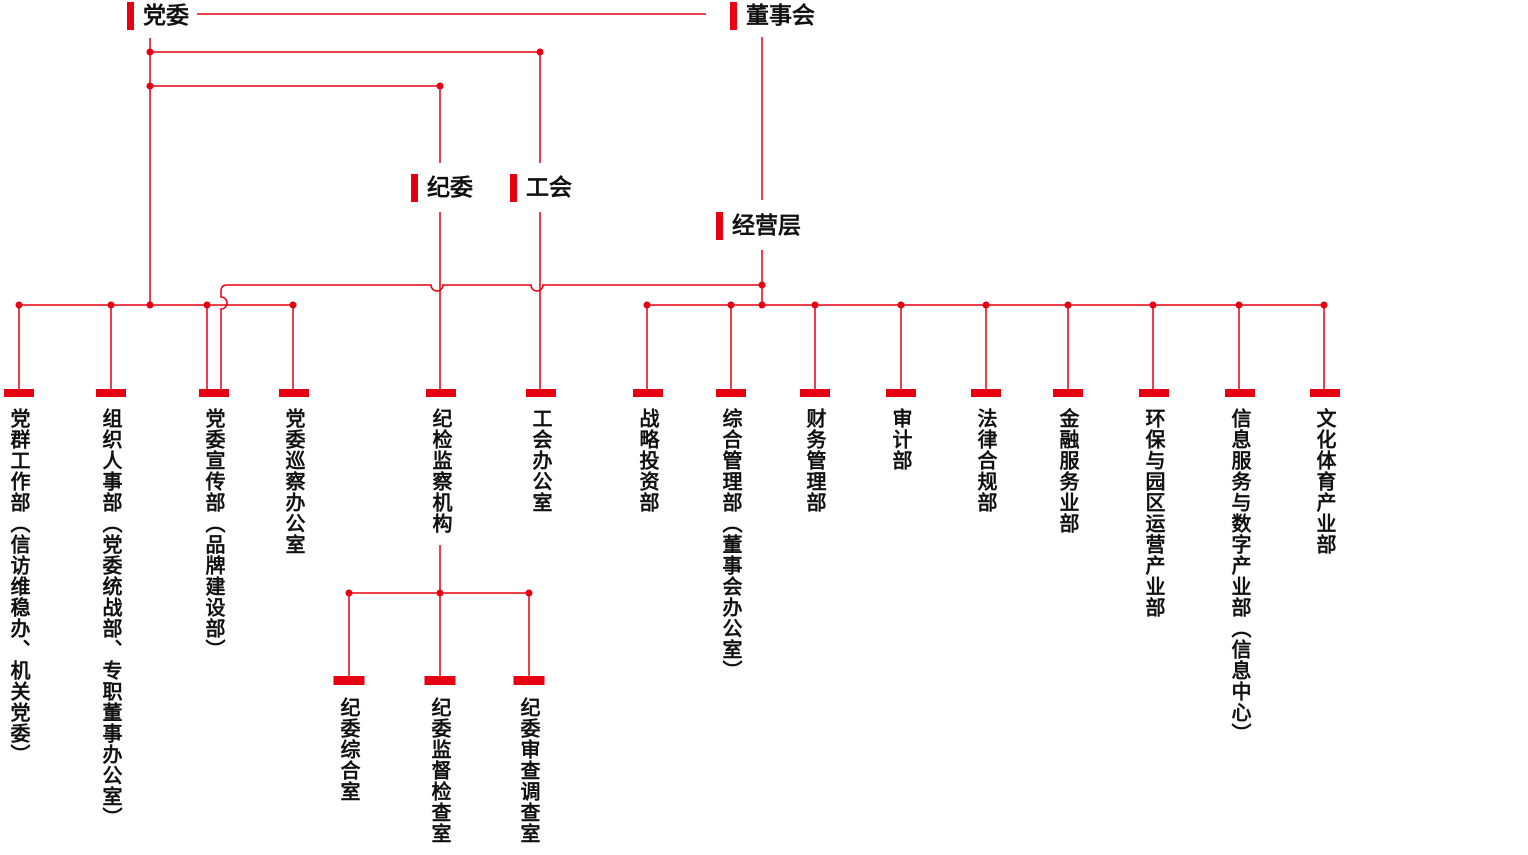  Describe the element at coordinates (1240, 576) in the screenshot. I see `dept-label: 信息服务与数字产业部（信息中心）` at that location.